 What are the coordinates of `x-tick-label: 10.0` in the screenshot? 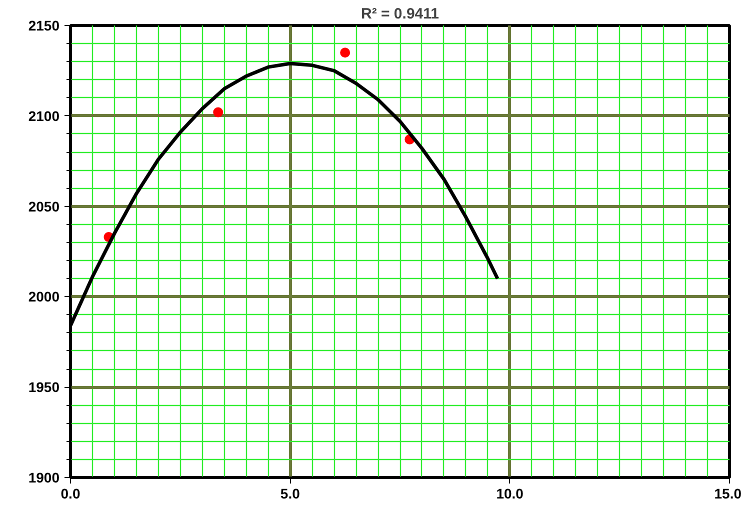 It's located at (510, 494).